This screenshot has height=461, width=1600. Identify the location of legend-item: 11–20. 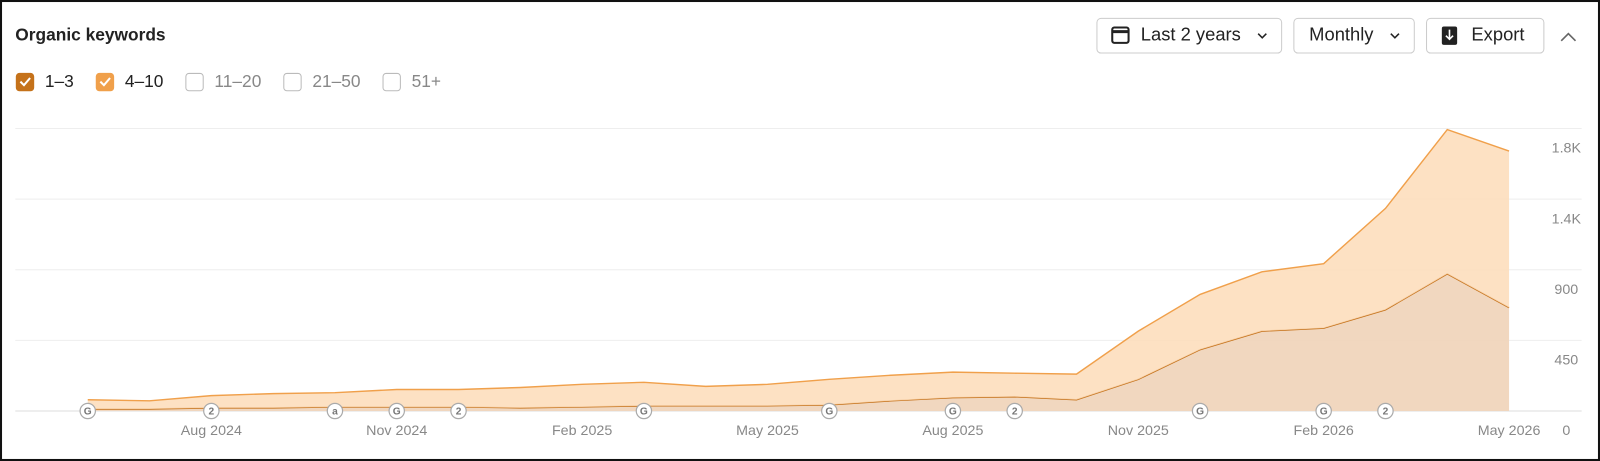
(223, 81).